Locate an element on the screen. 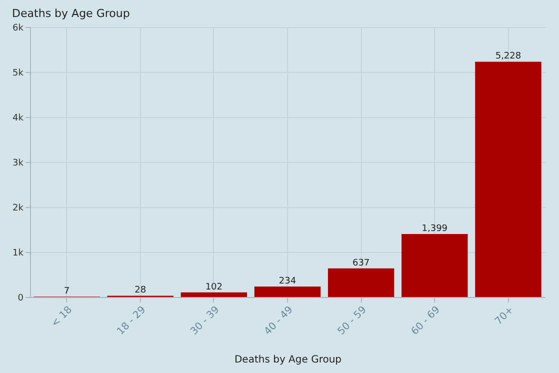 This screenshot has height=373, width=559. x-tick-label: 60 - 69 is located at coordinates (426, 321).